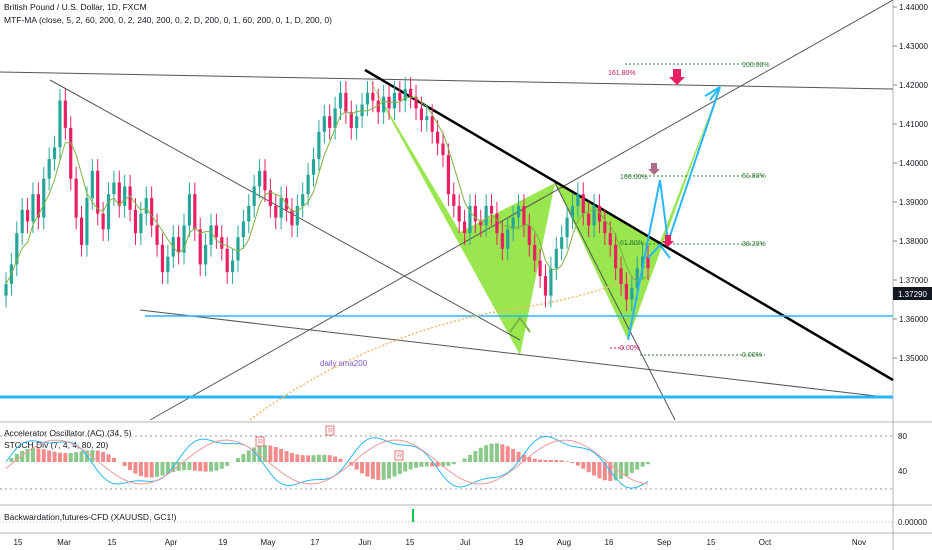 The height and width of the screenshot is (550, 932). I want to click on sma200-annotation: daily sma200, so click(344, 363).